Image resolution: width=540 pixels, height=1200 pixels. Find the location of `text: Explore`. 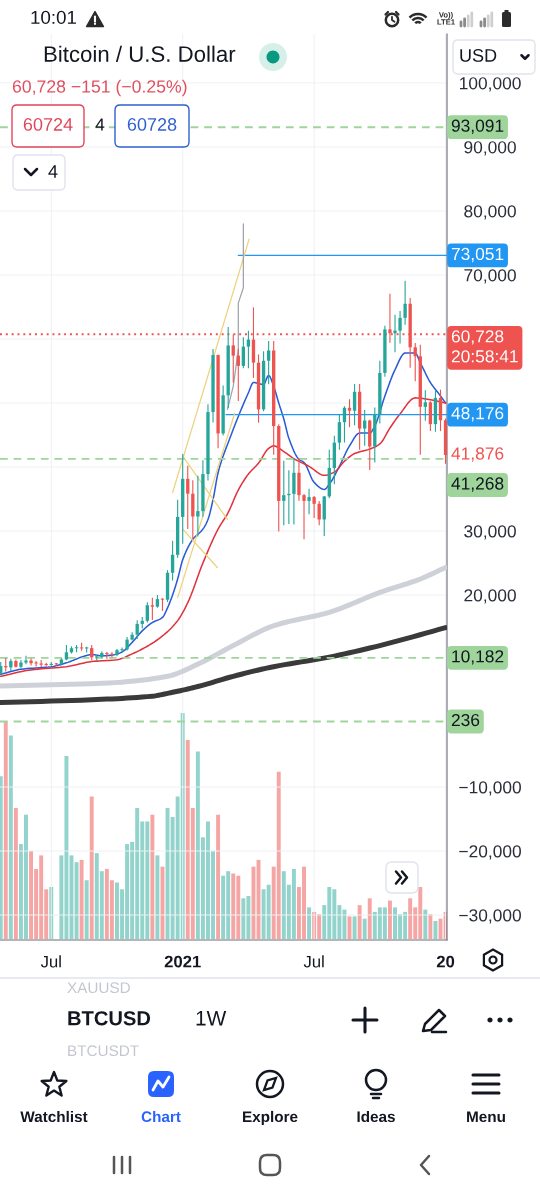

text: Explore is located at coordinates (270, 1118).